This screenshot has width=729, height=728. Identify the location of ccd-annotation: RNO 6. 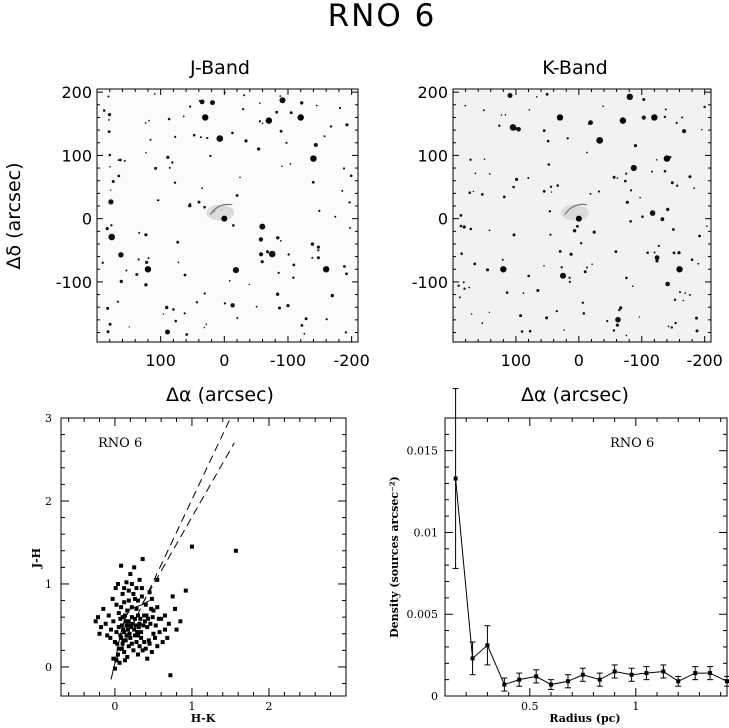
(120, 443).